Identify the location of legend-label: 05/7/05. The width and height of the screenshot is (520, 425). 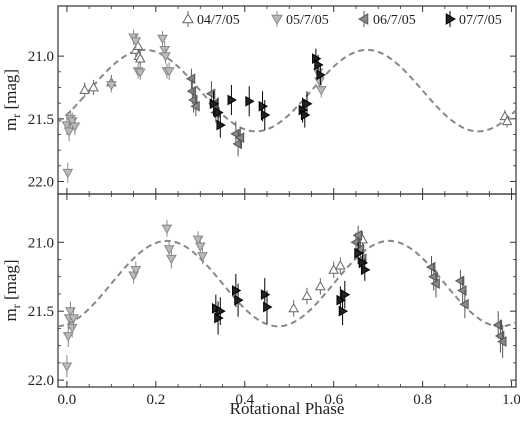
(307, 20).